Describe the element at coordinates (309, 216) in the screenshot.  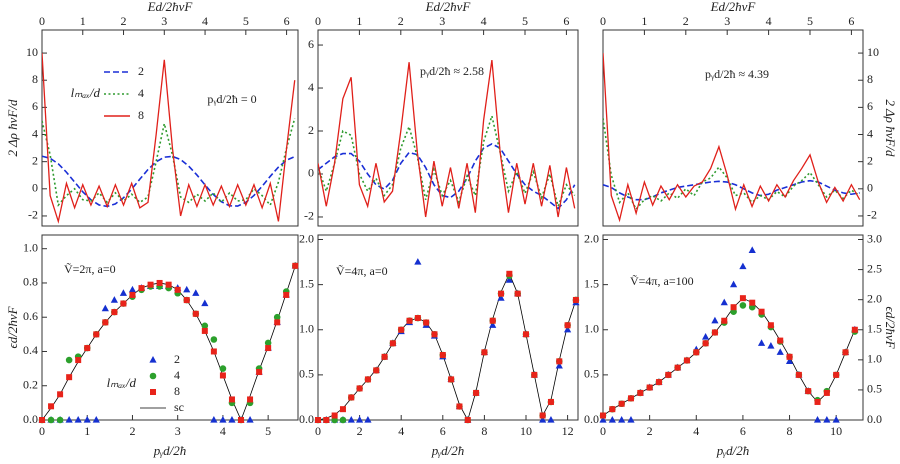
I see `y-tick-label: -2` at that location.